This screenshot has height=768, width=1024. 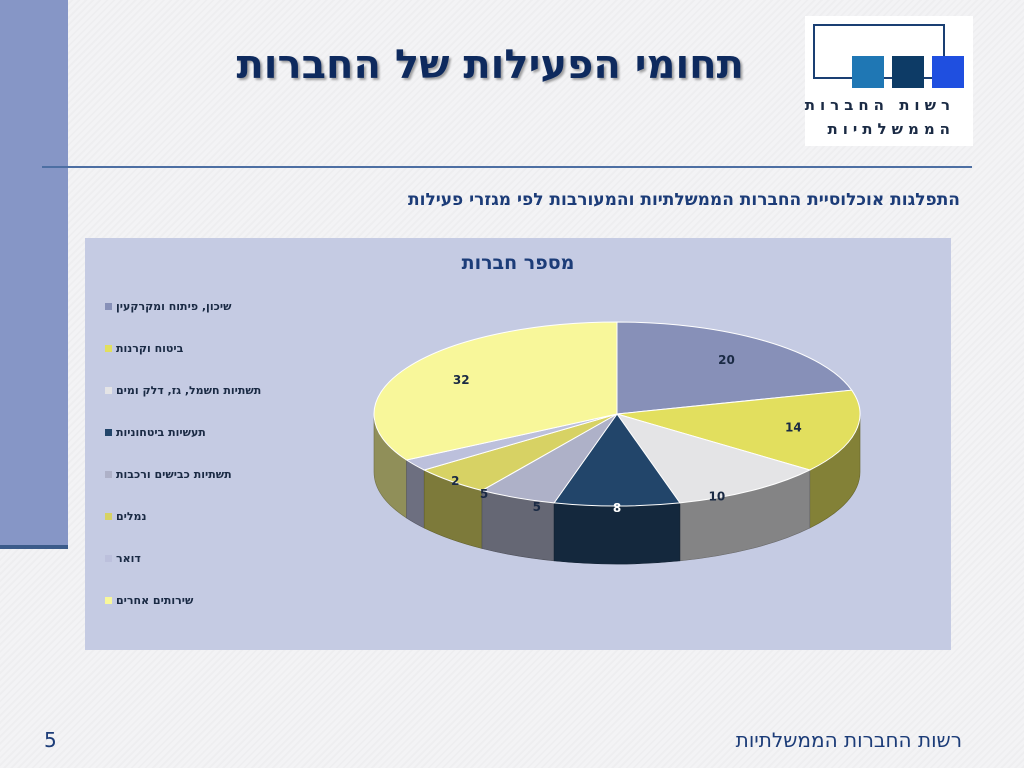 I want to click on left-accent-bar, so click(x=34, y=274).